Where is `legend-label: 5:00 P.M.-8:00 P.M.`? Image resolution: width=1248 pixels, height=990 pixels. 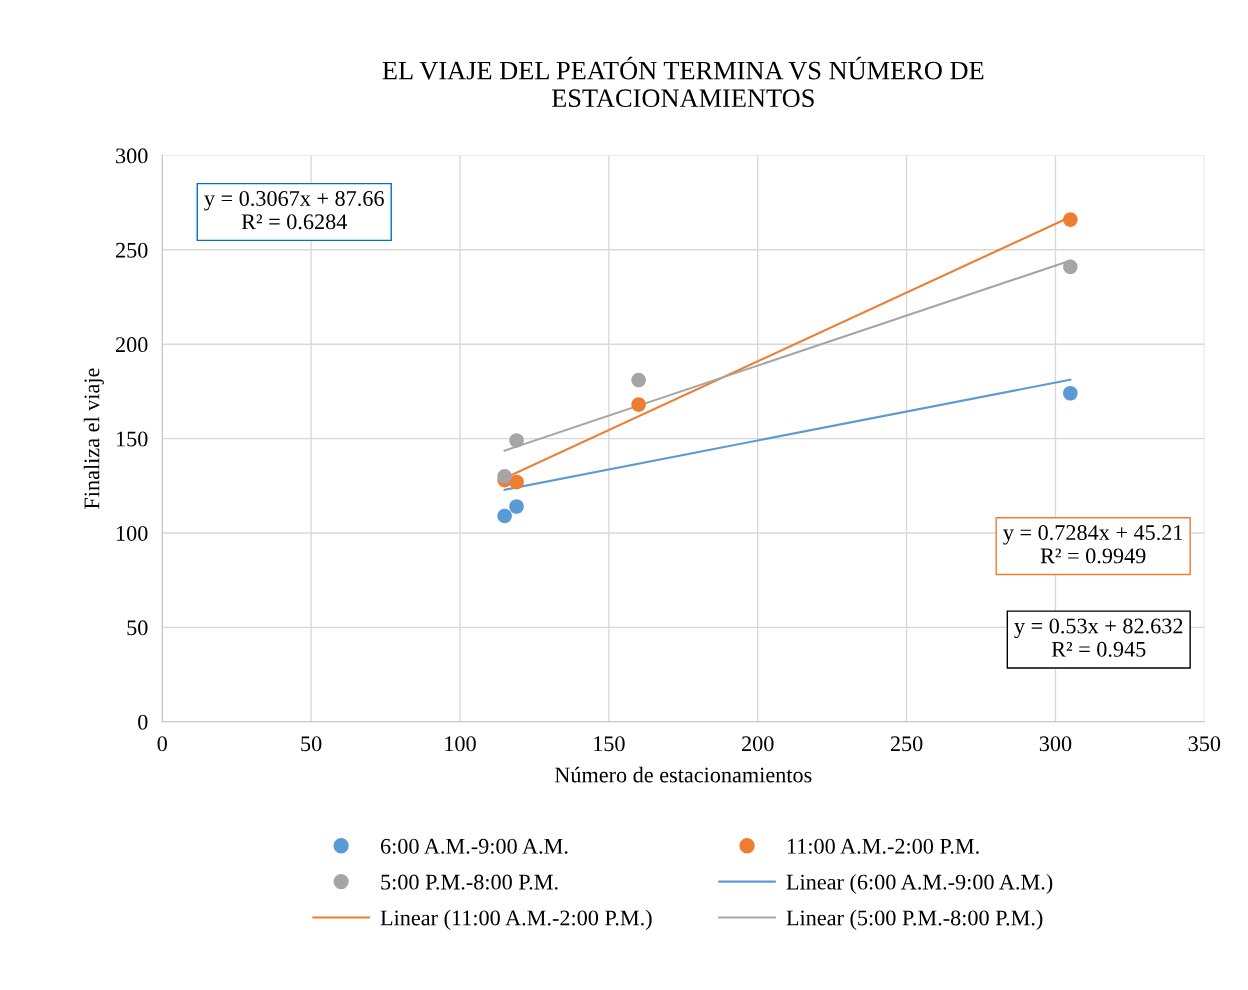
legend-label: 5:00 P.M.-8:00 P.M. is located at coordinates (469, 882).